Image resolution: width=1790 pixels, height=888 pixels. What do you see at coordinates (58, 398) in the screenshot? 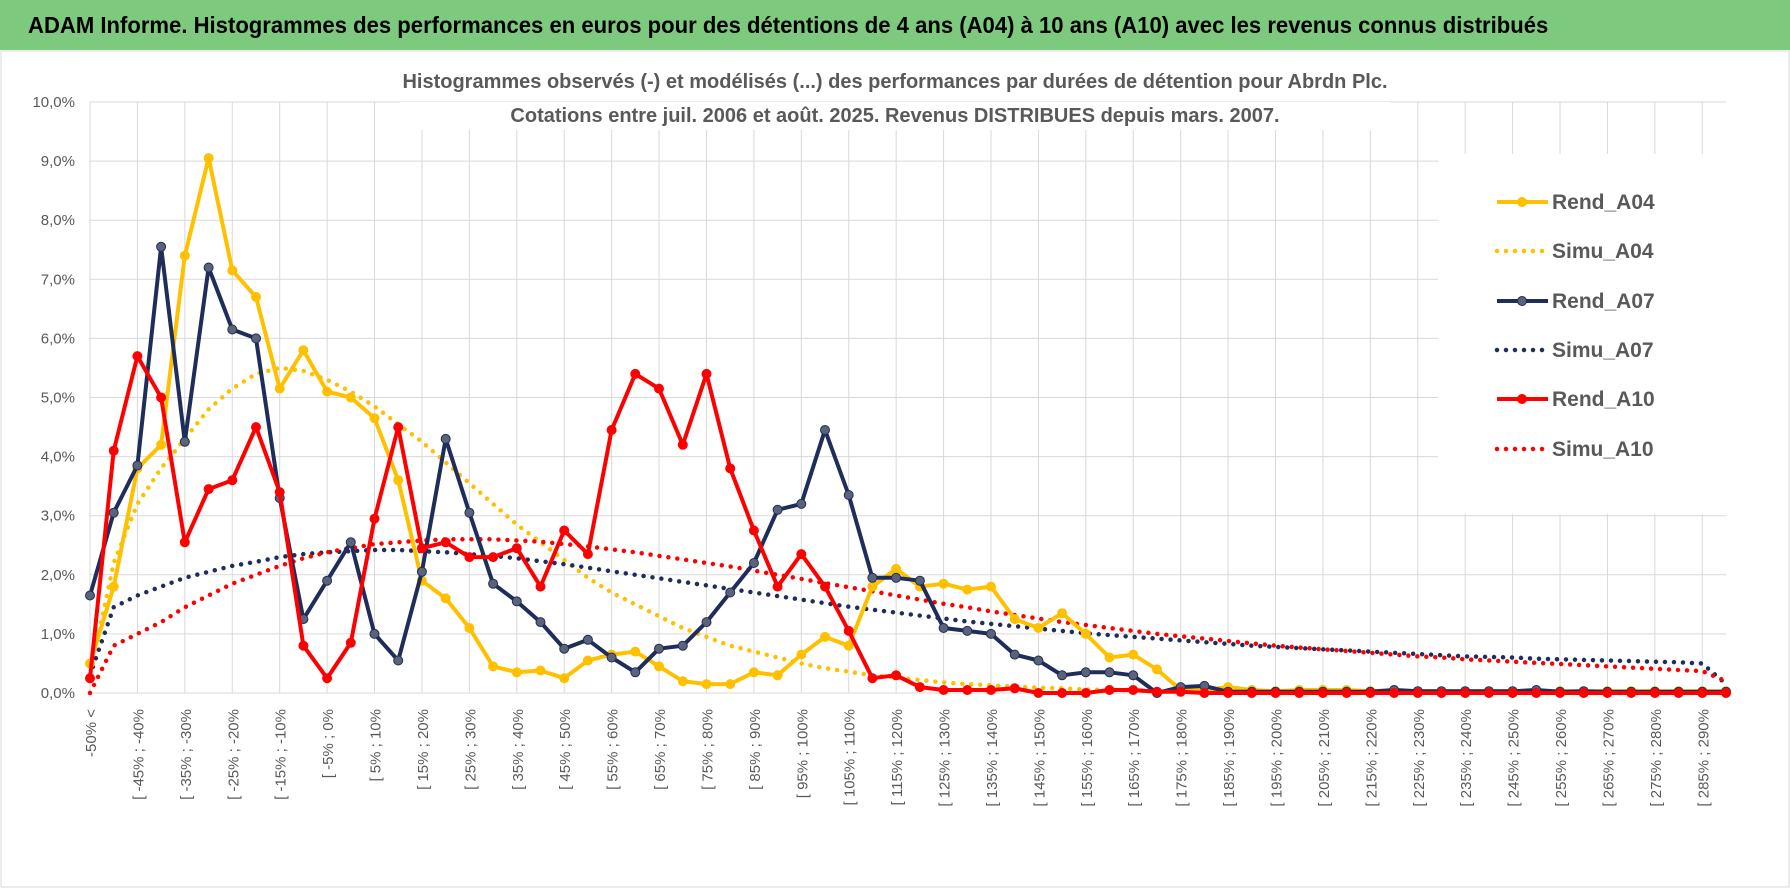
I see `y-tick-label: 5,0%` at bounding box center [58, 398].